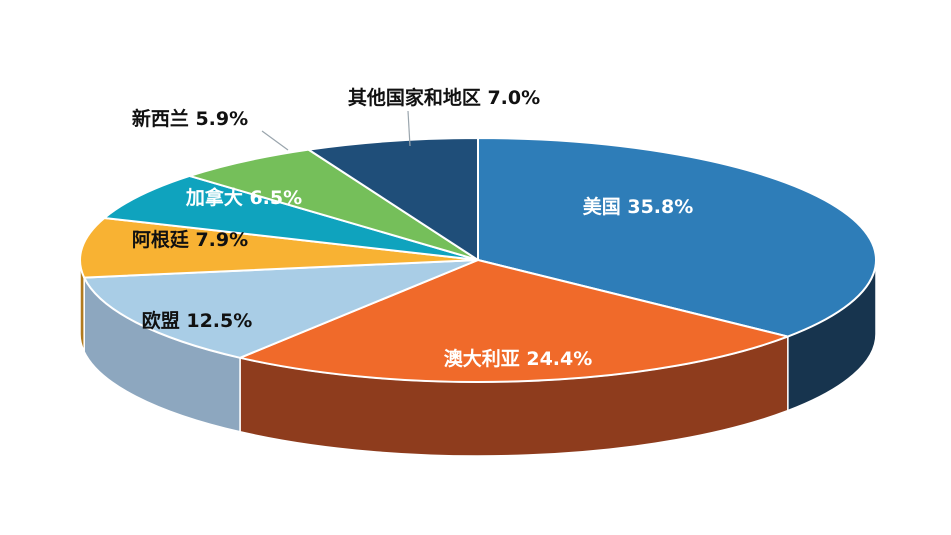  What do you see at coordinates (243, 197) in the screenshot?
I see `slice-label-4: 加拿大 6.5%` at bounding box center [243, 197].